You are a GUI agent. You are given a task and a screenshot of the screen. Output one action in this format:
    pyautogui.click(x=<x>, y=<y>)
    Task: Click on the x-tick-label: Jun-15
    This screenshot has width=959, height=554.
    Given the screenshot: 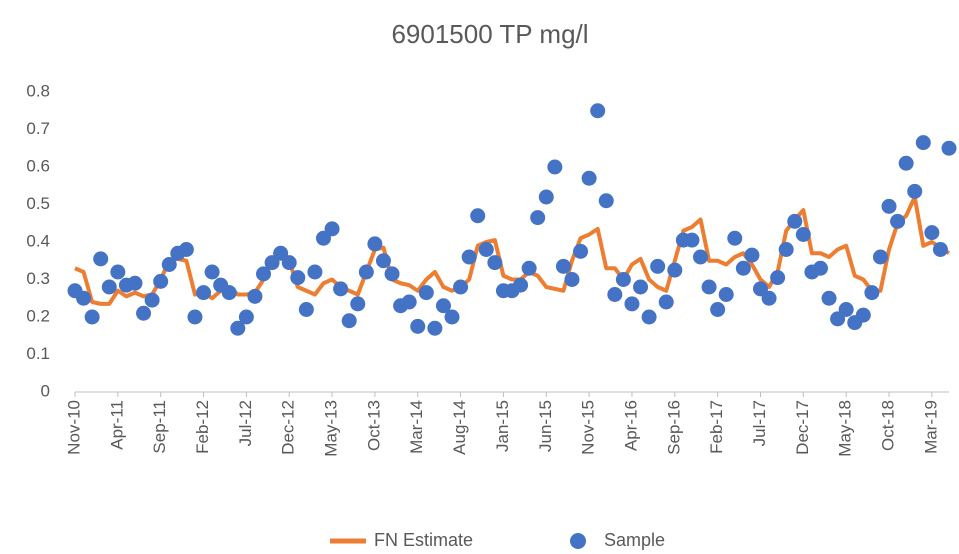 What is the action you would take?
    pyautogui.click(x=545, y=426)
    